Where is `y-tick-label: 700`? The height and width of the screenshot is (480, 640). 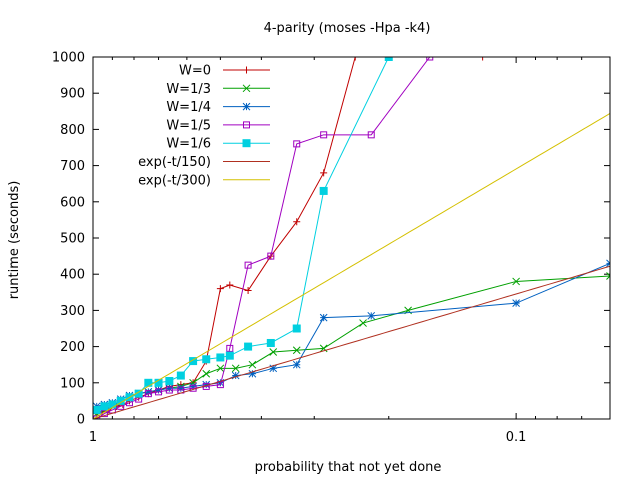 y-tick-label: 700 is located at coordinates (72, 166).